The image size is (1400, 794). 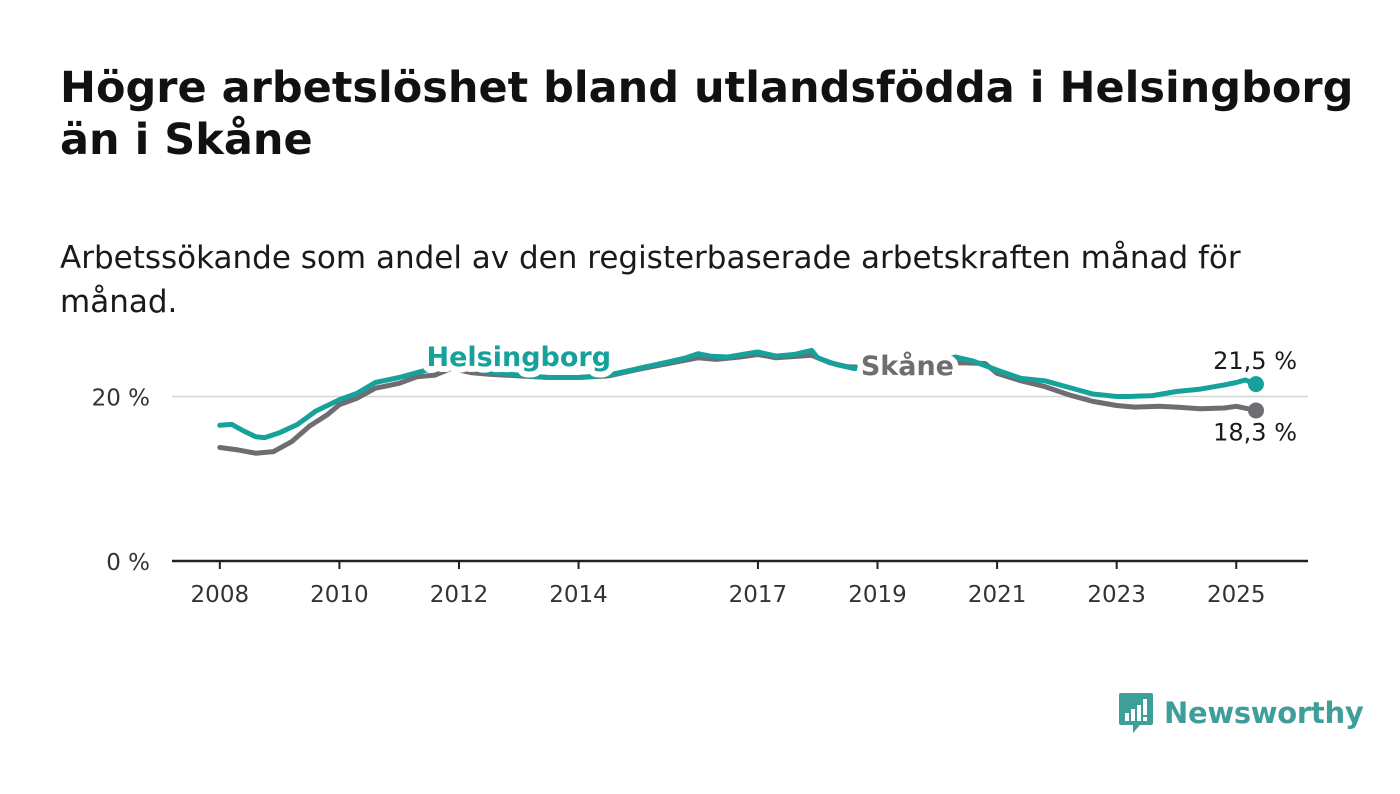 I want to click on series-label-skane: Skåne, so click(x=907, y=366).